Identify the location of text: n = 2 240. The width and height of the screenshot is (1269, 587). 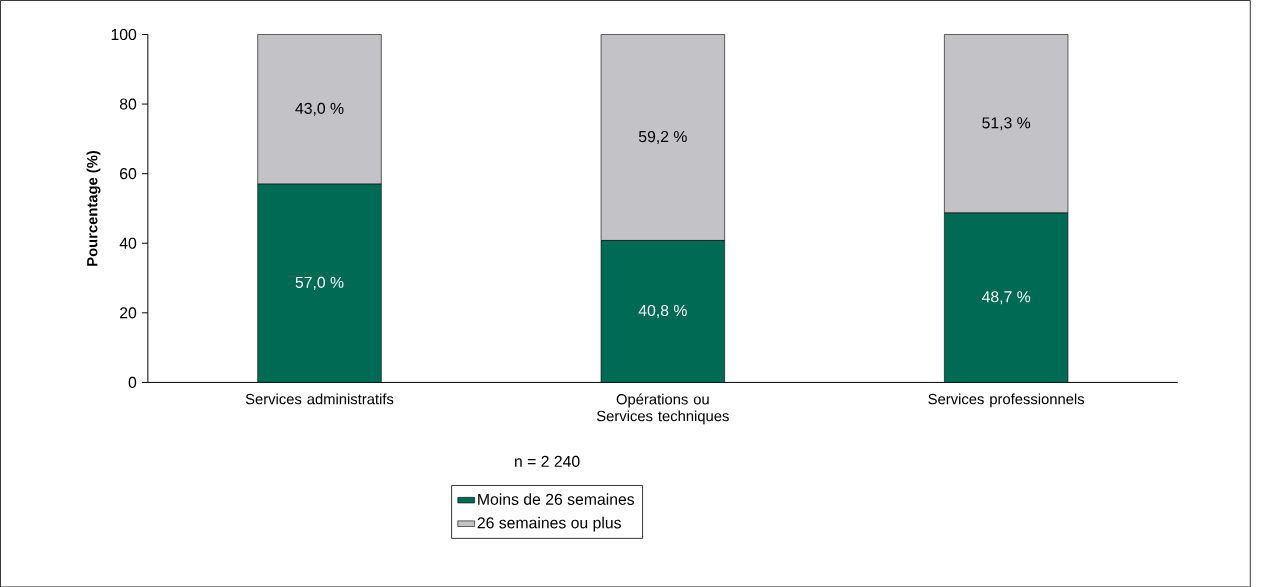
(547, 461).